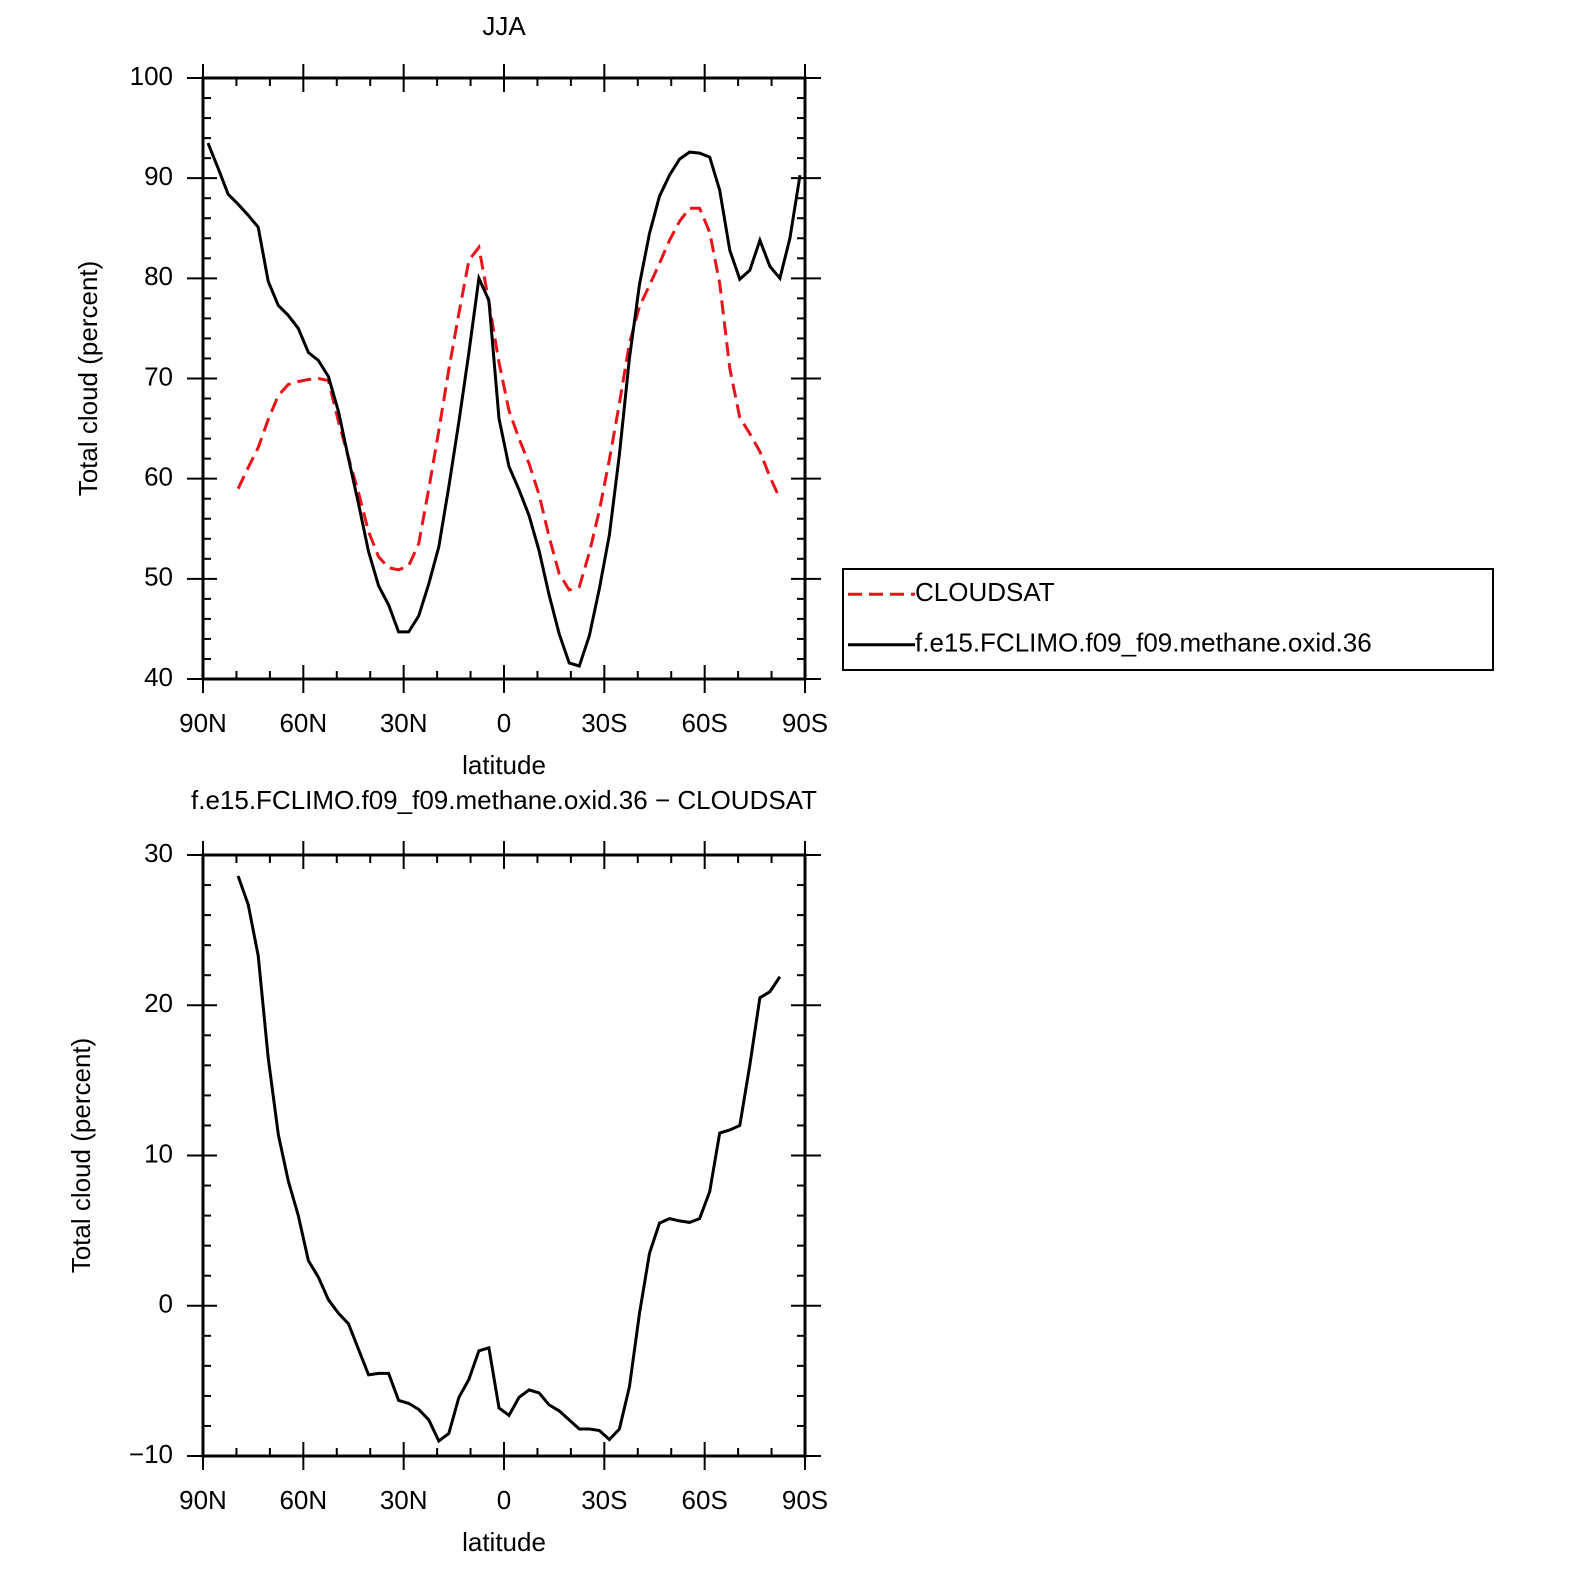 Image resolution: width=1594 pixels, height=1591 pixels. Describe the element at coordinates (158, 853) in the screenshot. I see `y-tick-label: 30` at that location.